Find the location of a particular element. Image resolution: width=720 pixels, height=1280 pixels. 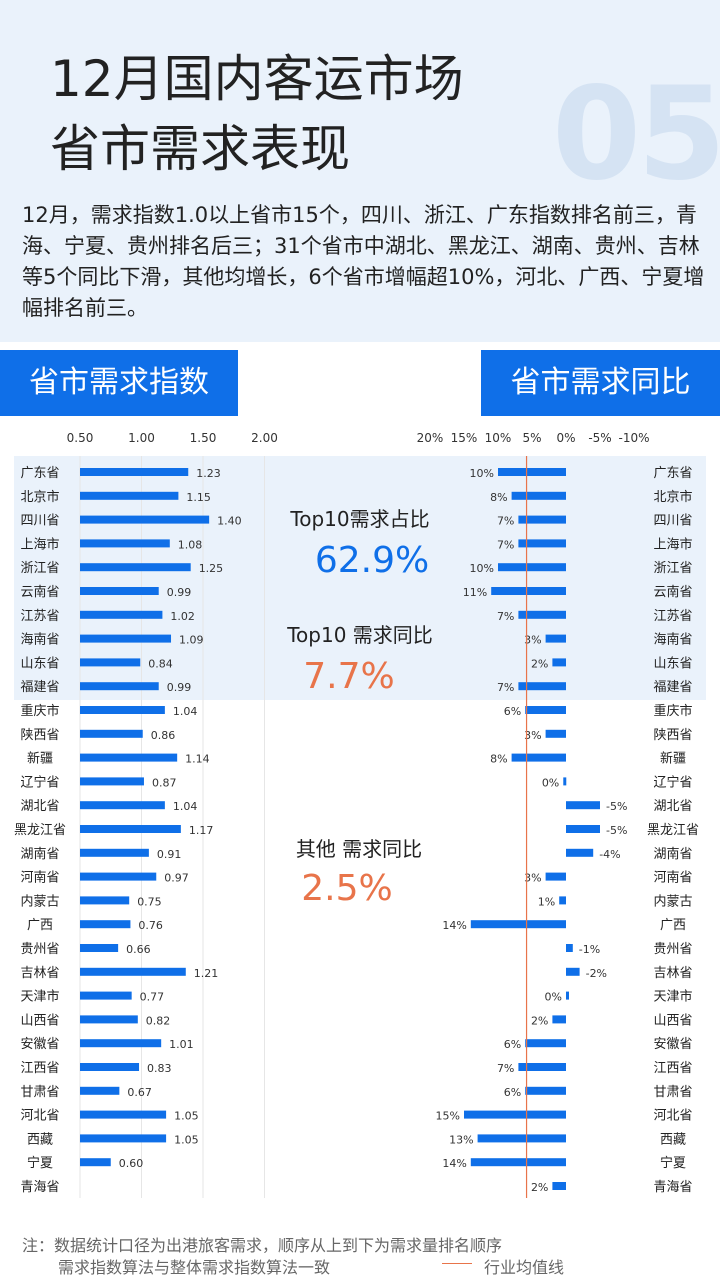

yoy-category-label: 宁夏 is located at coordinates (673, 1163).